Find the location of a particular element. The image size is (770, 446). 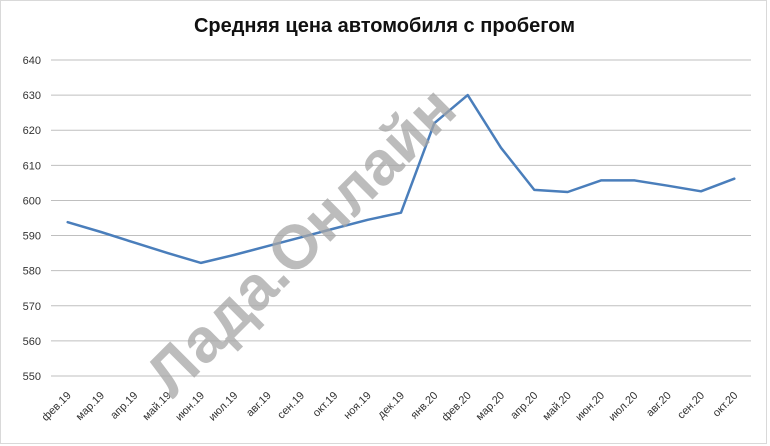

x-tick-label: янв.20 is located at coordinates (425, 406).